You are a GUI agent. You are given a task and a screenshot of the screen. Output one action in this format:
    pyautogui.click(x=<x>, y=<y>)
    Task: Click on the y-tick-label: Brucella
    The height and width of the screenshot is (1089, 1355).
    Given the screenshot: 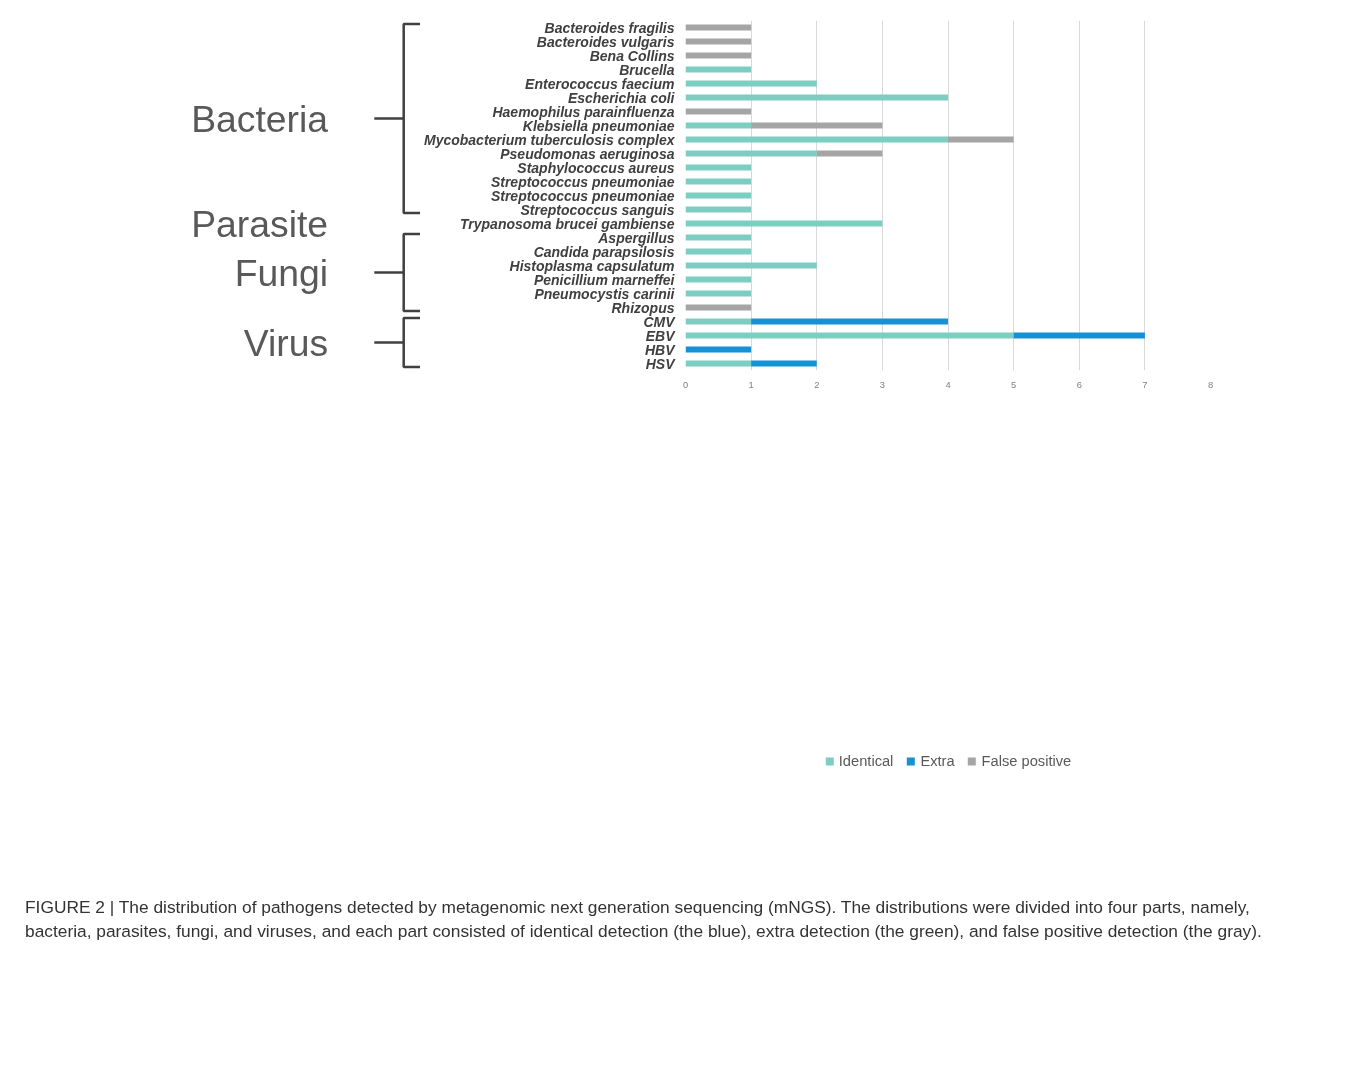 What is the action you would take?
    pyautogui.click(x=647, y=69)
    